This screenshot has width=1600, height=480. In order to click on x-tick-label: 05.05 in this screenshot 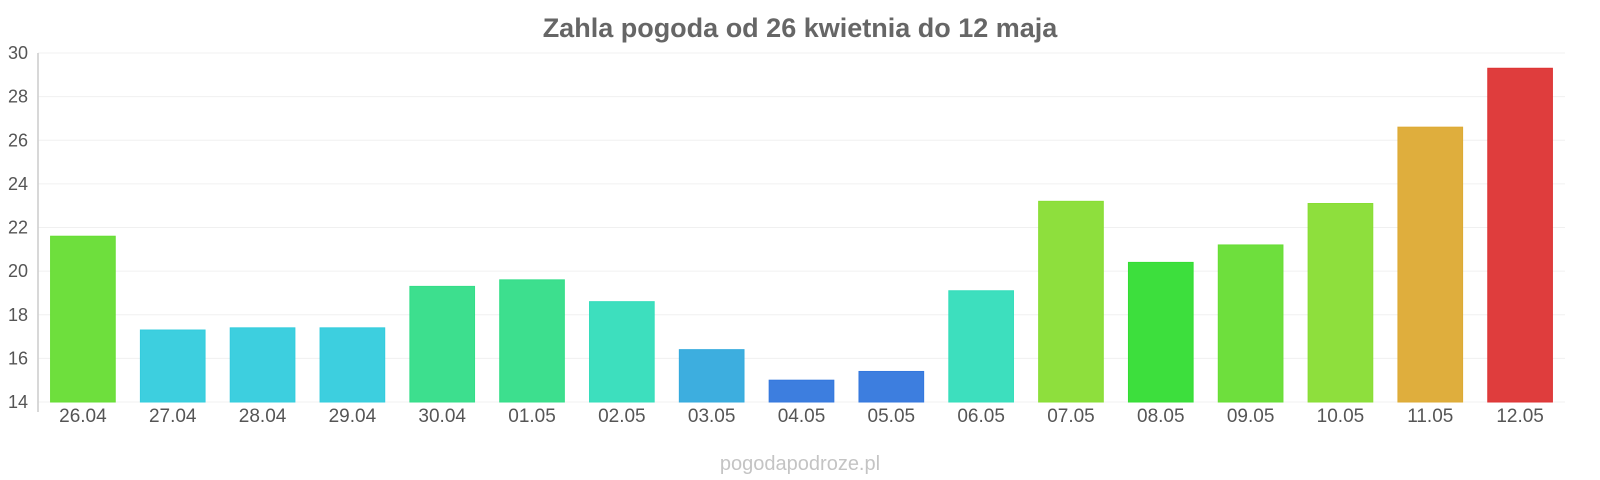, I will do `click(892, 416)`.